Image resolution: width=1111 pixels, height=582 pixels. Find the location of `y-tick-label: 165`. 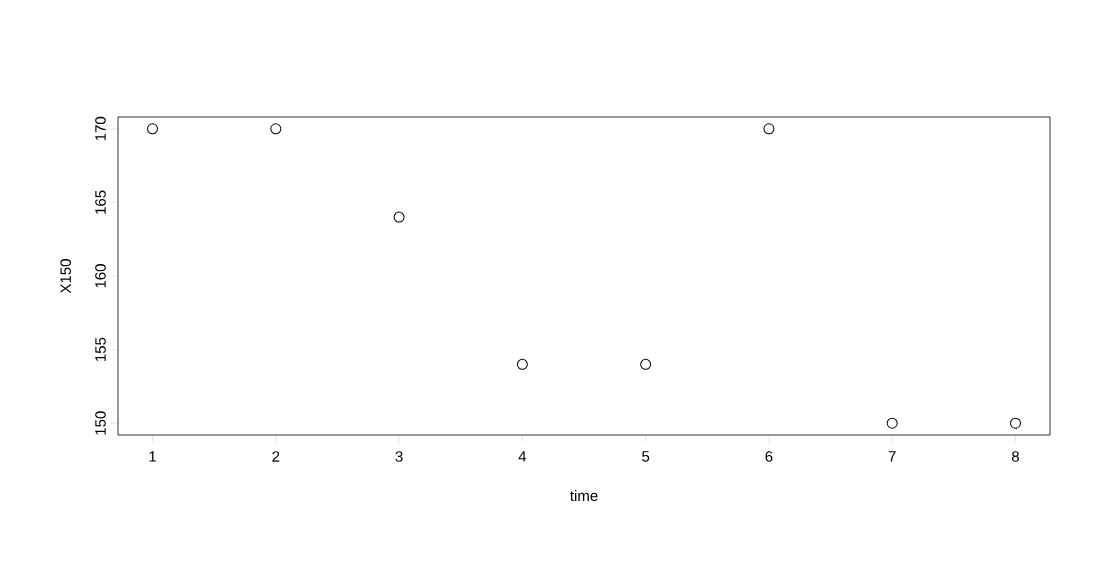

y-tick-label: 165 is located at coordinates (100, 202).